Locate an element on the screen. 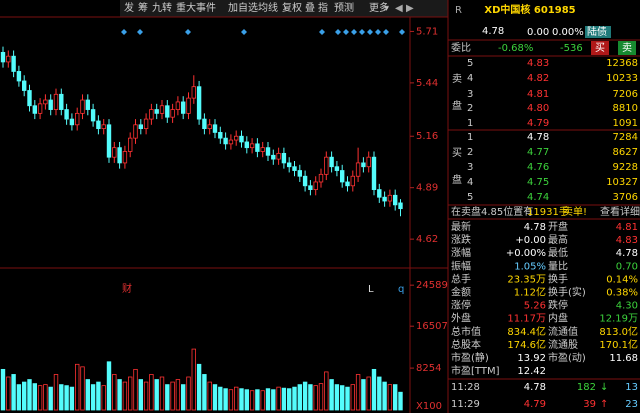 The image size is (640, 413). toolbar-button: 均线 is located at coordinates (268, 7).